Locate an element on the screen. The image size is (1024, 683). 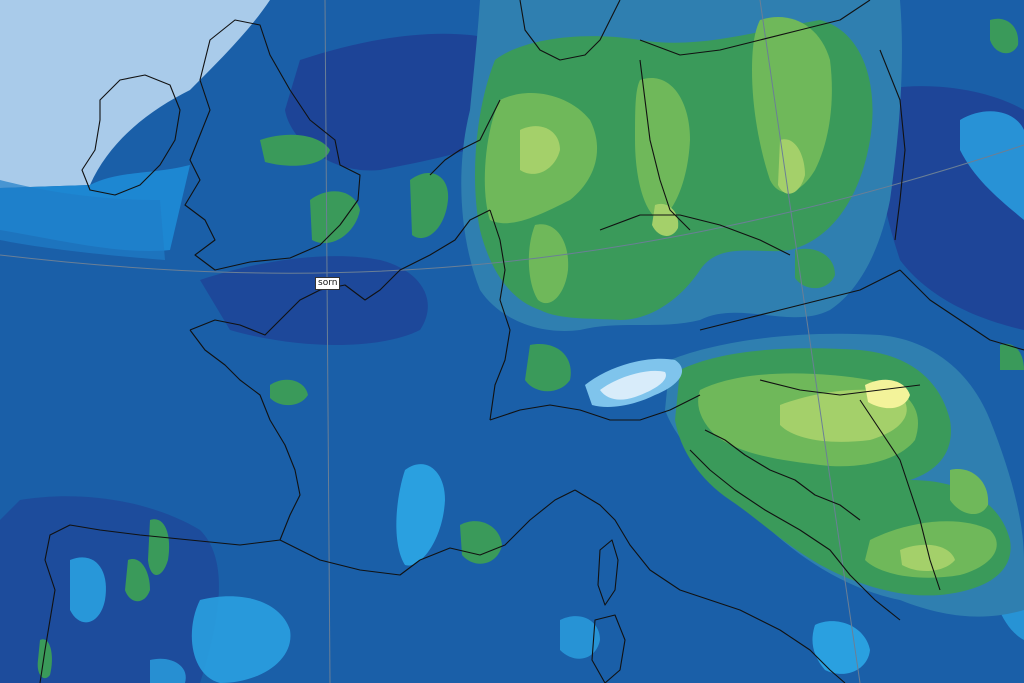
alps-white-patch is located at coordinates (633, 385).